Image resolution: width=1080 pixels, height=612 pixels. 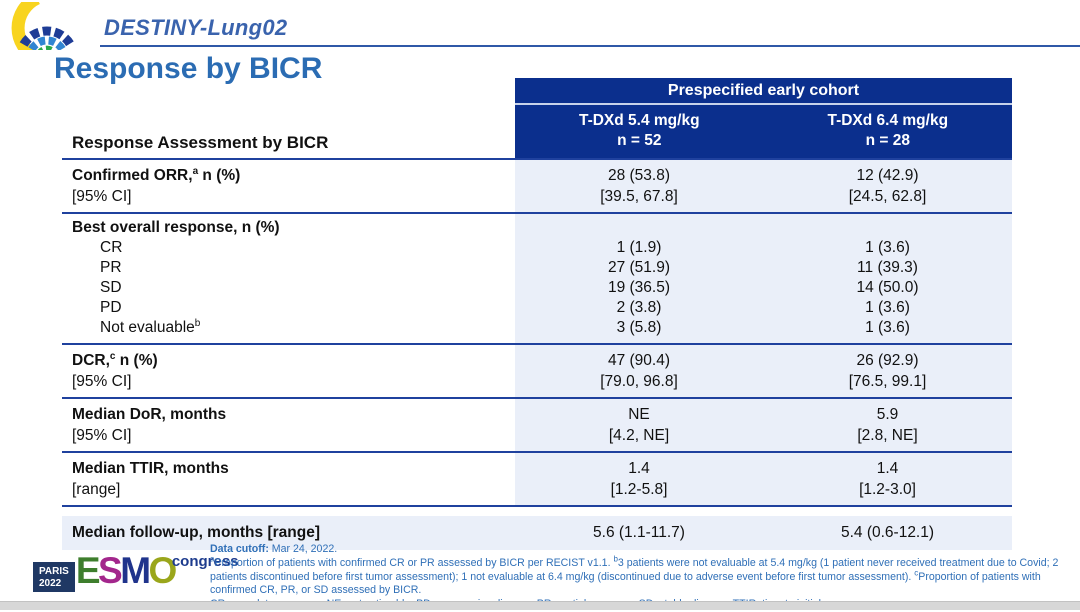 What do you see at coordinates (887, 435) in the screenshot?
I see `cell-ci: [2.8, NE]` at bounding box center [887, 435].